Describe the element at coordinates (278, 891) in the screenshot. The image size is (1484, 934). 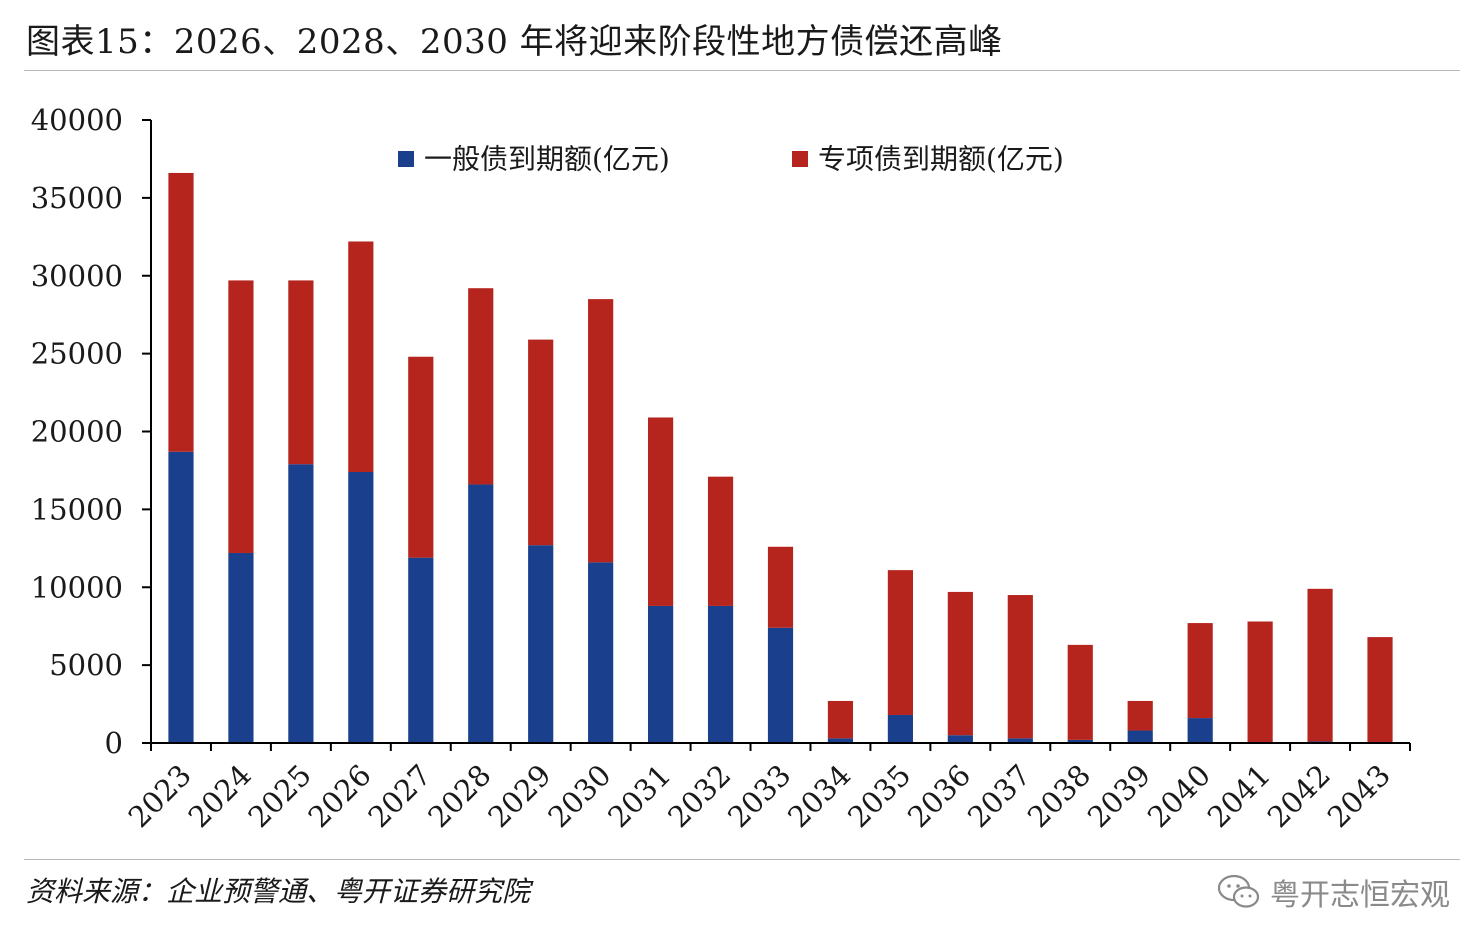
I see `source-note: 资料来源：企业预警通、粤开证券研究院` at that location.